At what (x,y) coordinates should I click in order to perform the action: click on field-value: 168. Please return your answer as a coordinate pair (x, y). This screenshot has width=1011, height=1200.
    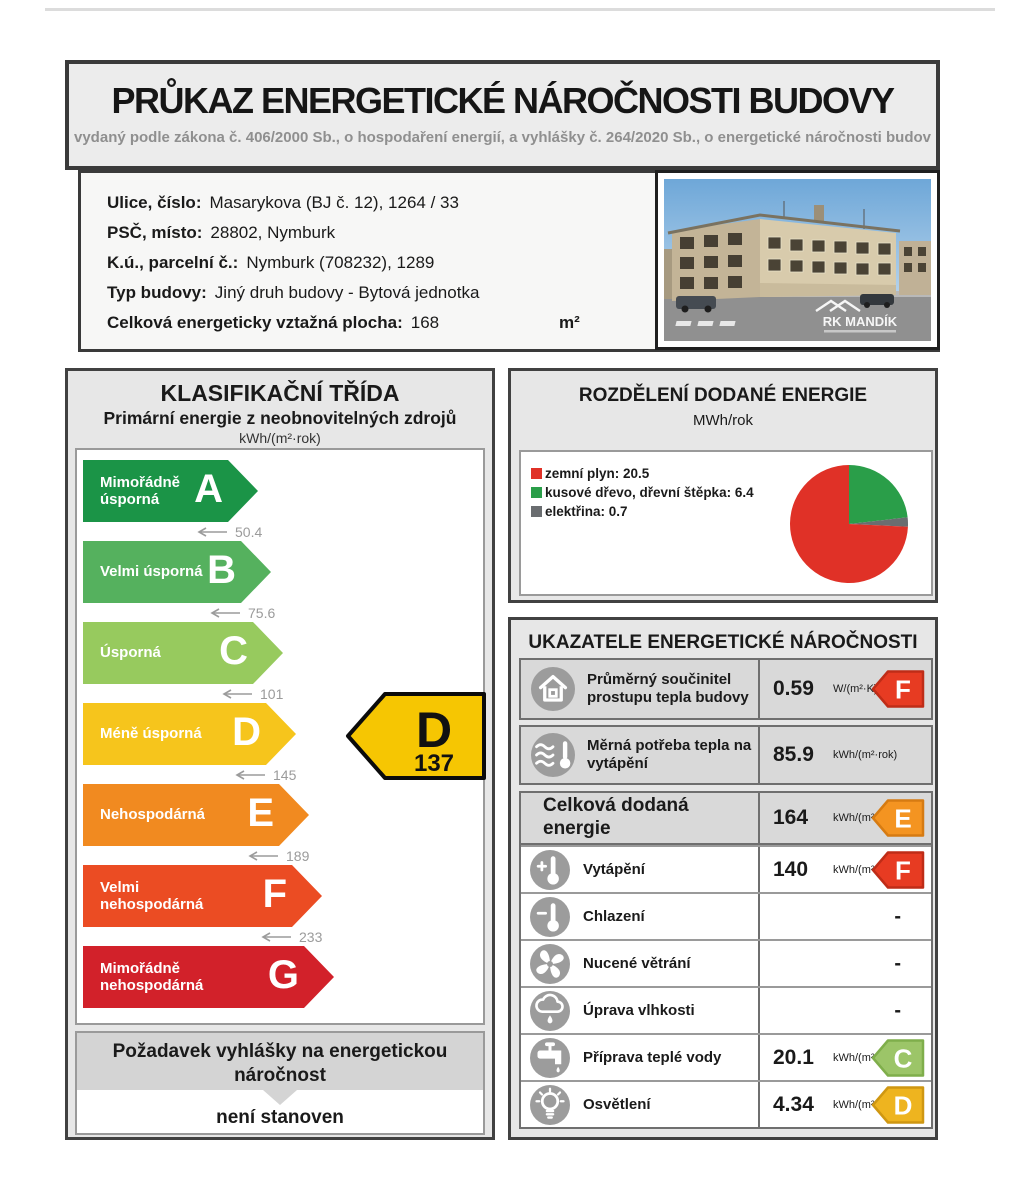
    Looking at the image, I should click on (425, 322).